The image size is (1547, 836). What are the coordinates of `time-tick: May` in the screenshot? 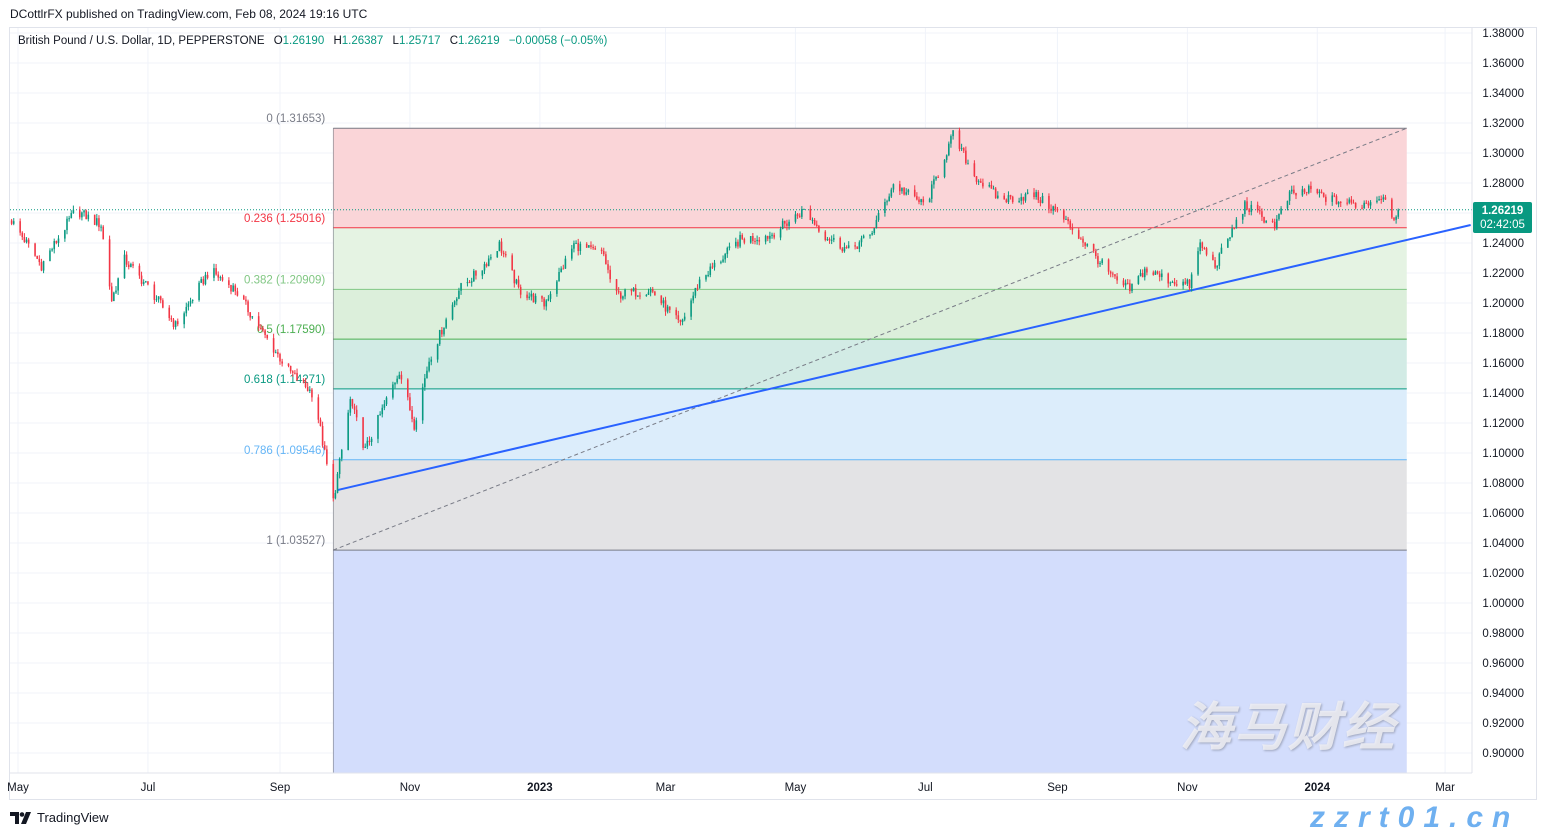 It's located at (796, 788).